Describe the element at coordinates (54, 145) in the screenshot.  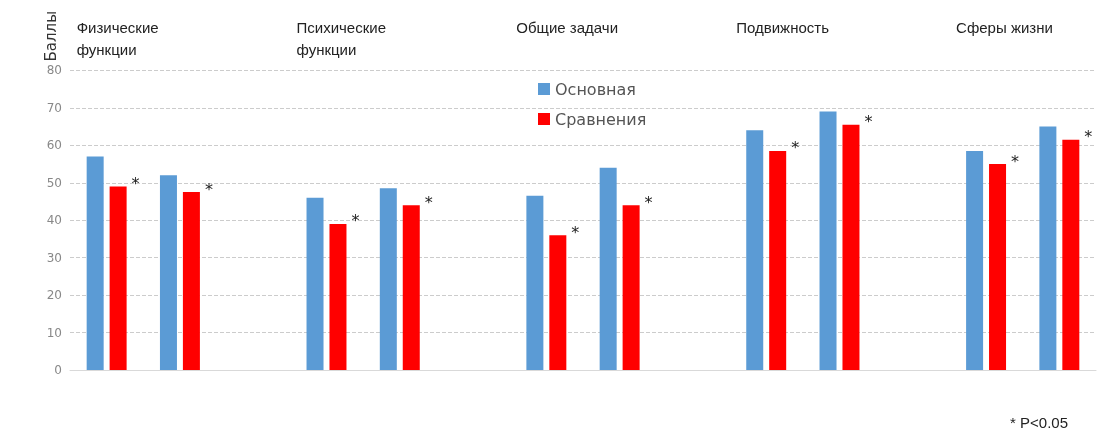
I see `y-tick-label: 60` at that location.